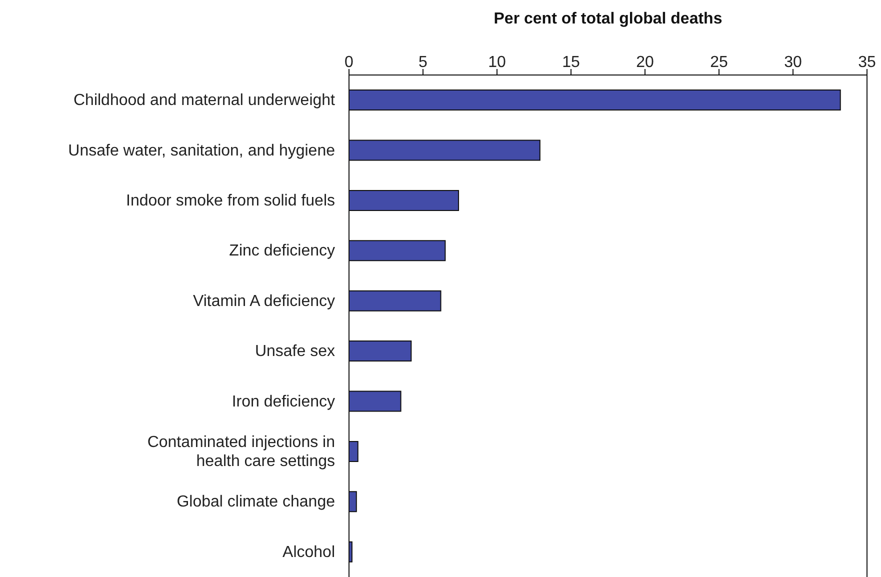 Image resolution: width=881 pixels, height=577 pixels. What do you see at coordinates (241, 452) in the screenshot?
I see `y-tick-label: Contaminated injections in health care settings` at bounding box center [241, 452].